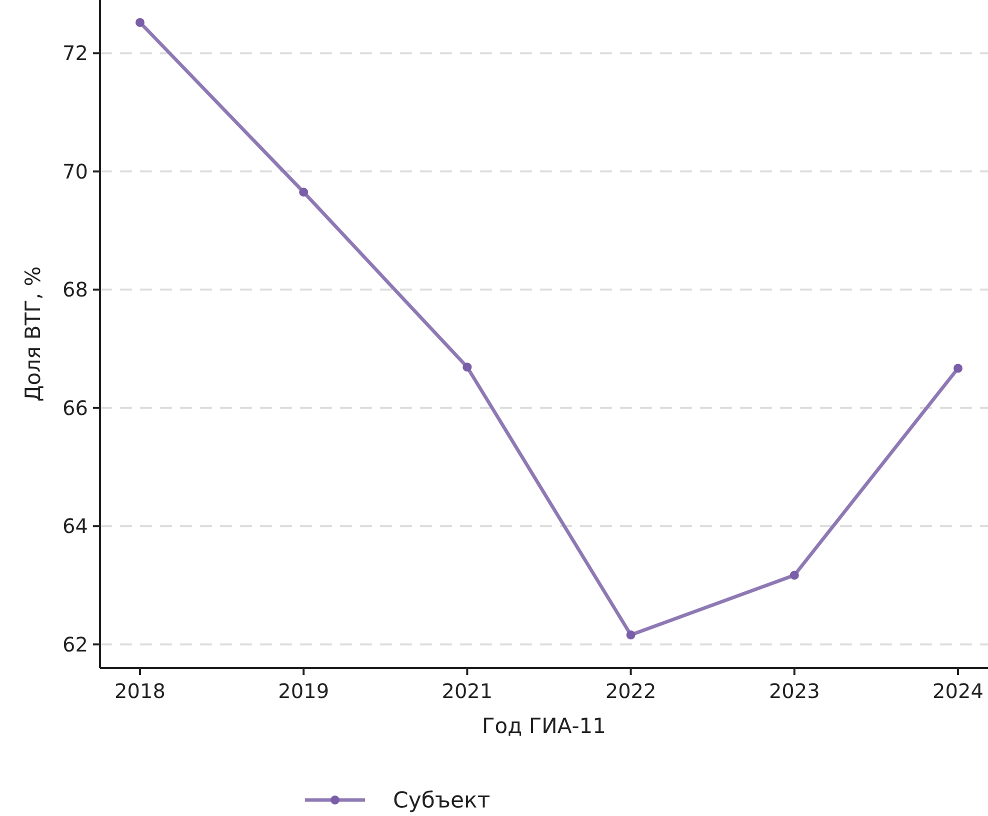 Image resolution: width=988 pixels, height=816 pixels. What do you see at coordinates (75, 526) in the screenshot?
I see `y-tick-label: 64` at bounding box center [75, 526].